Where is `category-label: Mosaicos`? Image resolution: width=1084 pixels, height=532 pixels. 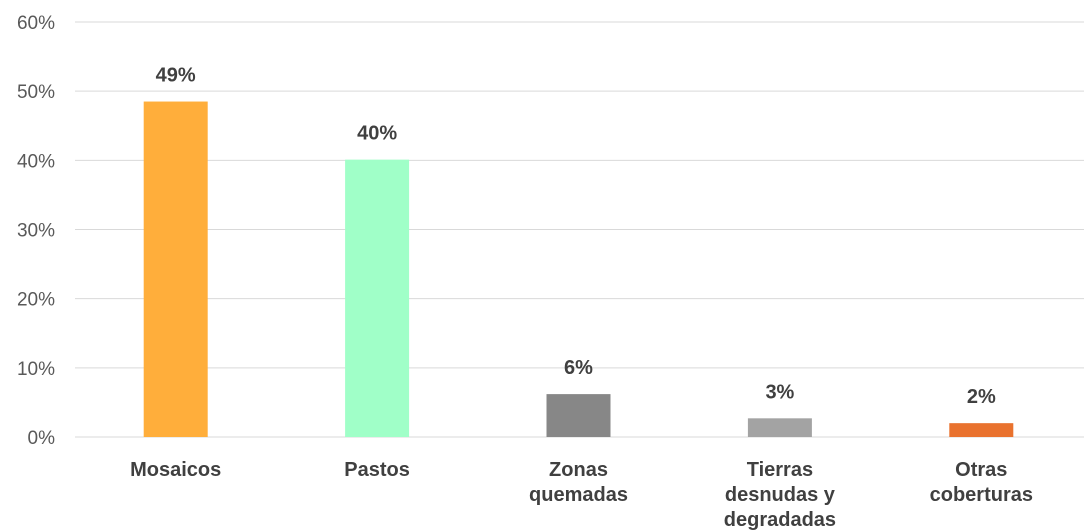
category-label: Mosaicos is located at coordinates (175, 470).